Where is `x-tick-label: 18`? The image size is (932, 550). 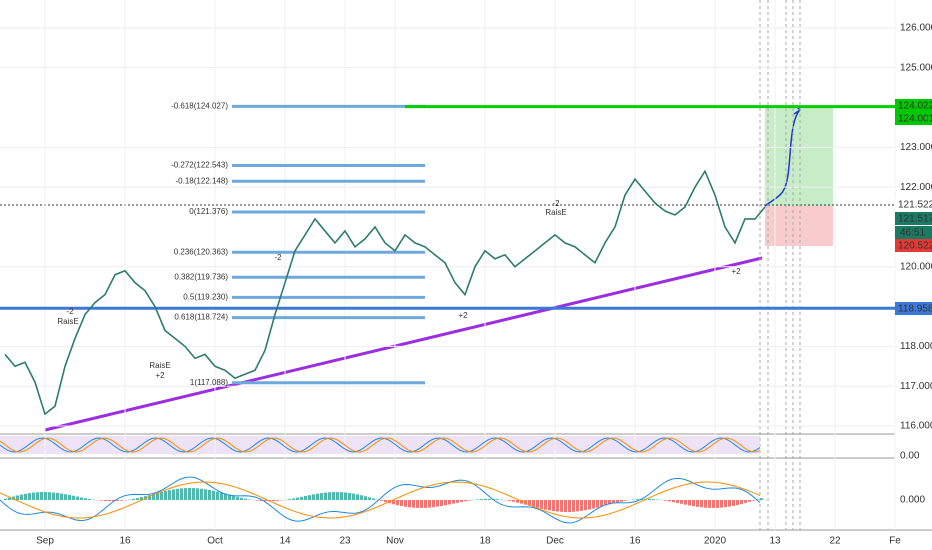 x-tick-label: 18 is located at coordinates (485, 541).